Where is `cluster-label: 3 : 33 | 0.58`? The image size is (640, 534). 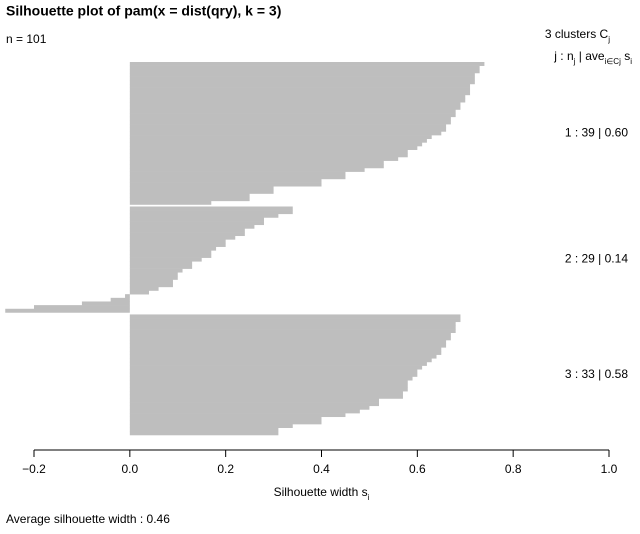
cluster-label: 3 : 33 | 0.58 is located at coordinates (596, 374).